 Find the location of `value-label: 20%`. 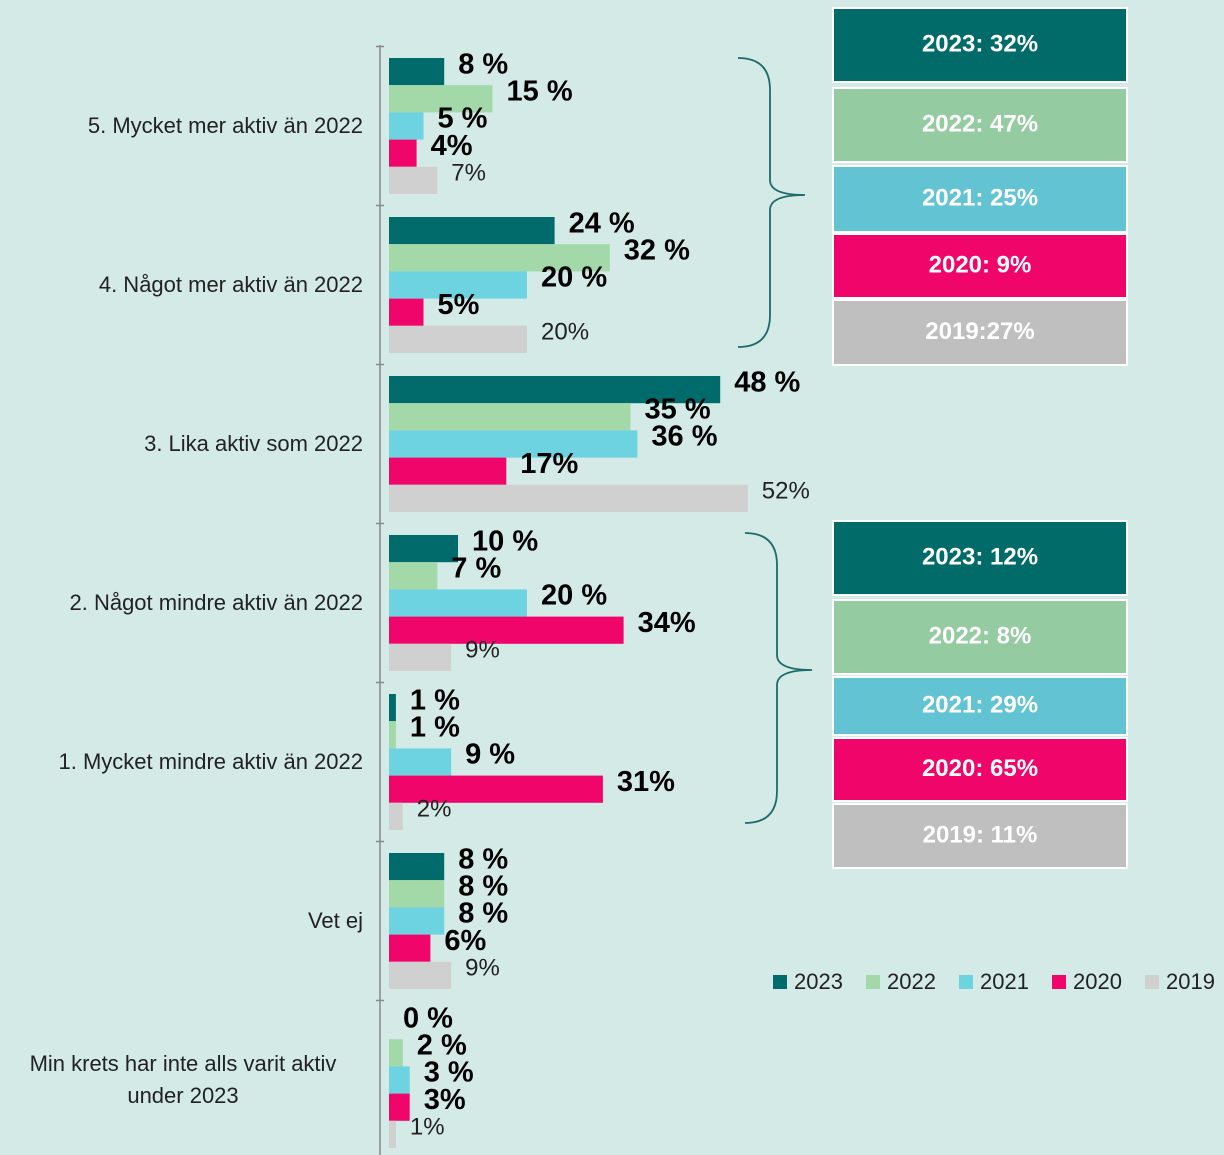

value-label: 20% is located at coordinates (565, 332).